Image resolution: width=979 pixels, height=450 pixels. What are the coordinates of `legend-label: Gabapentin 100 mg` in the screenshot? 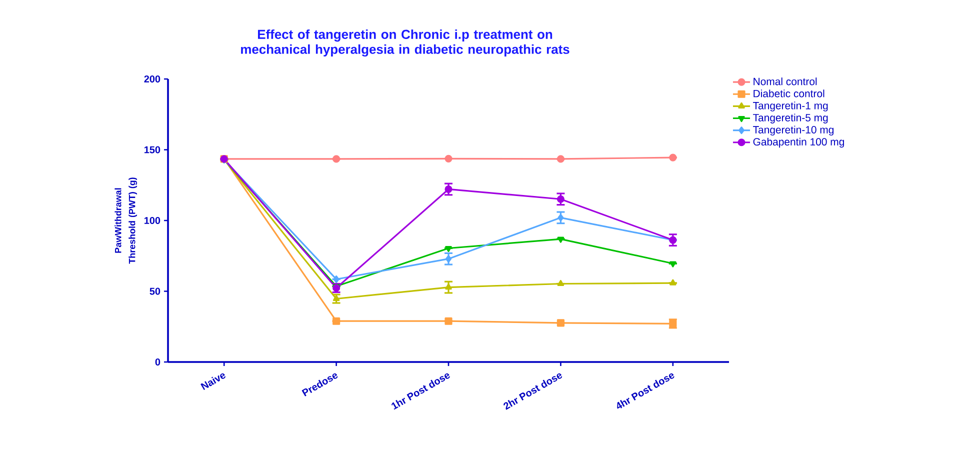 It's located at (798, 143).